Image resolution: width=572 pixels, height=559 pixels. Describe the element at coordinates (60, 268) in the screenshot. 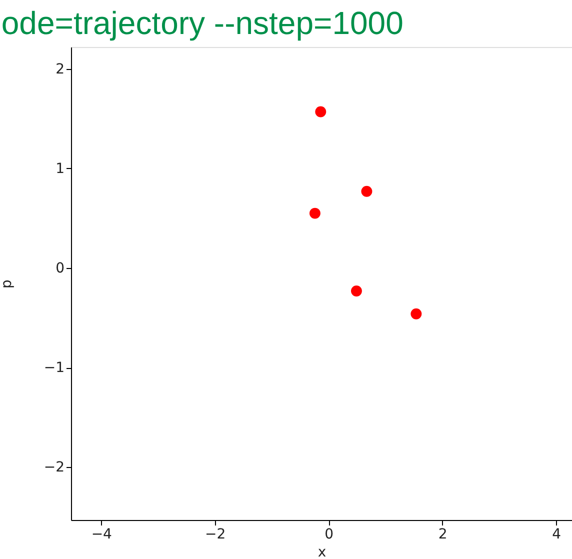

I see `y-tick-label: 0` at that location.